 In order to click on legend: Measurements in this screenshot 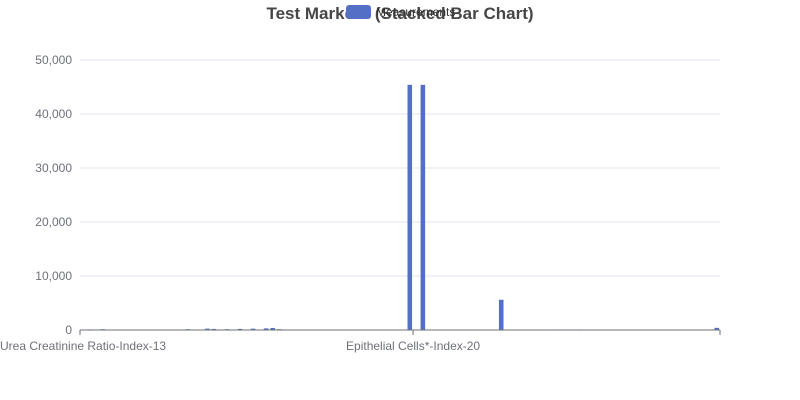, I will do `click(400, 12)`.